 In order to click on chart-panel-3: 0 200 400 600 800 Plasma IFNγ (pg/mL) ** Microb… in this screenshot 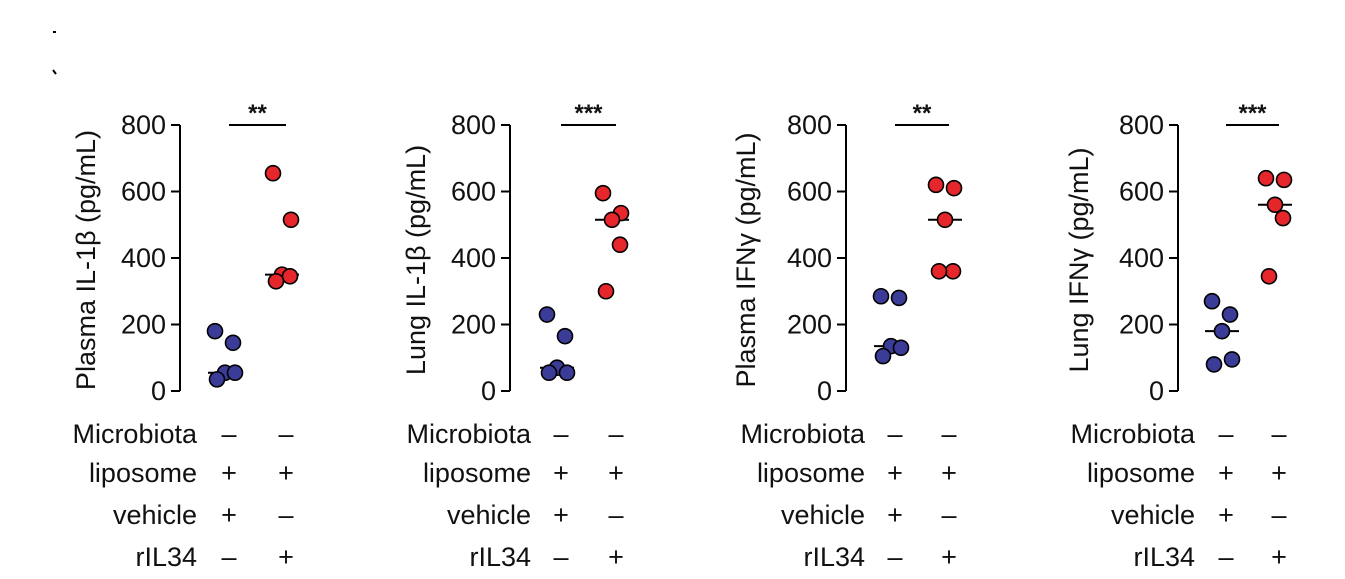, I will do `click(847, 336)`.